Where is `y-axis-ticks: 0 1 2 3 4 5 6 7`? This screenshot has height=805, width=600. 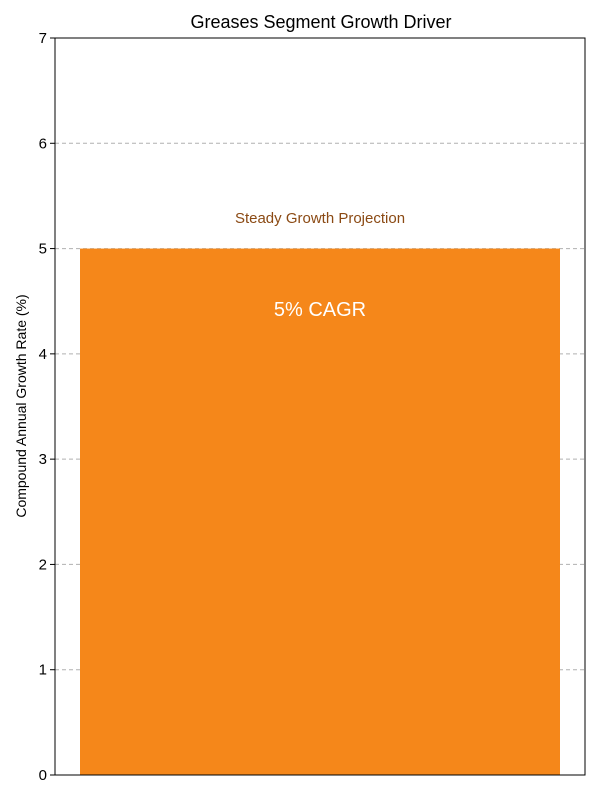 y-axis-ticks: 0 1 2 3 4 5 6 7 is located at coordinates (47, 407).